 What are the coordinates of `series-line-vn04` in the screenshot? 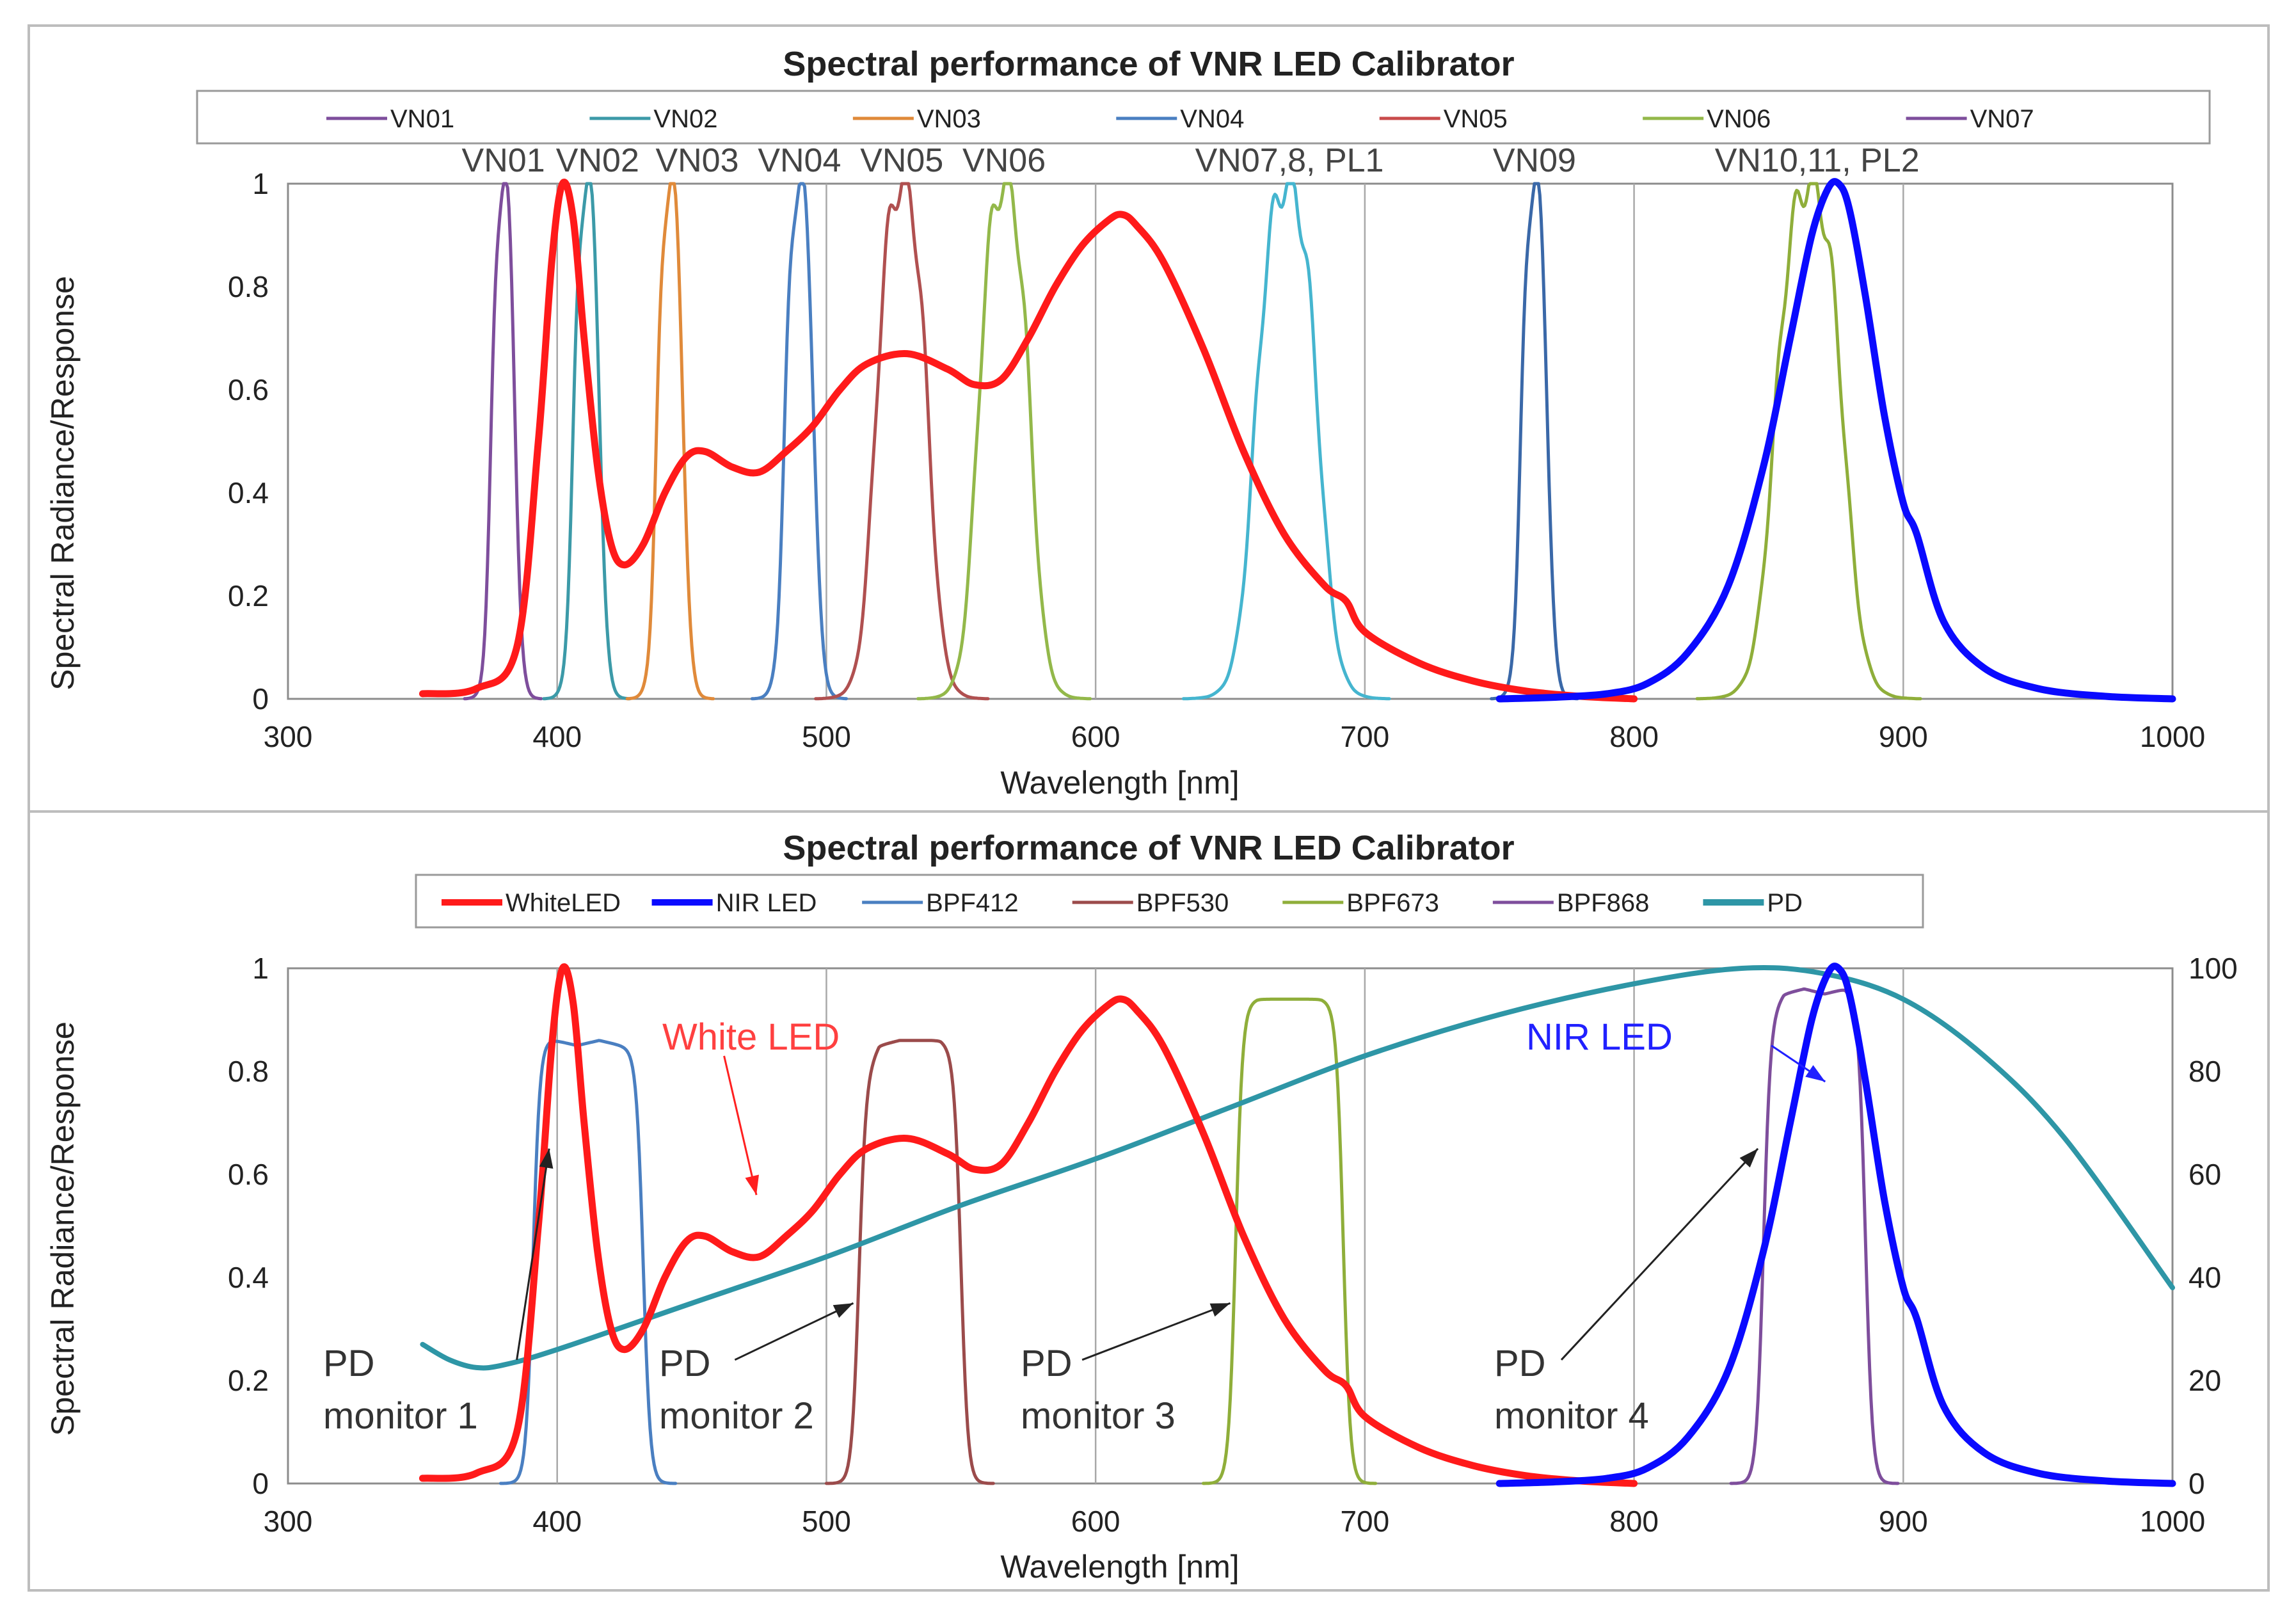 It's located at (799, 441).